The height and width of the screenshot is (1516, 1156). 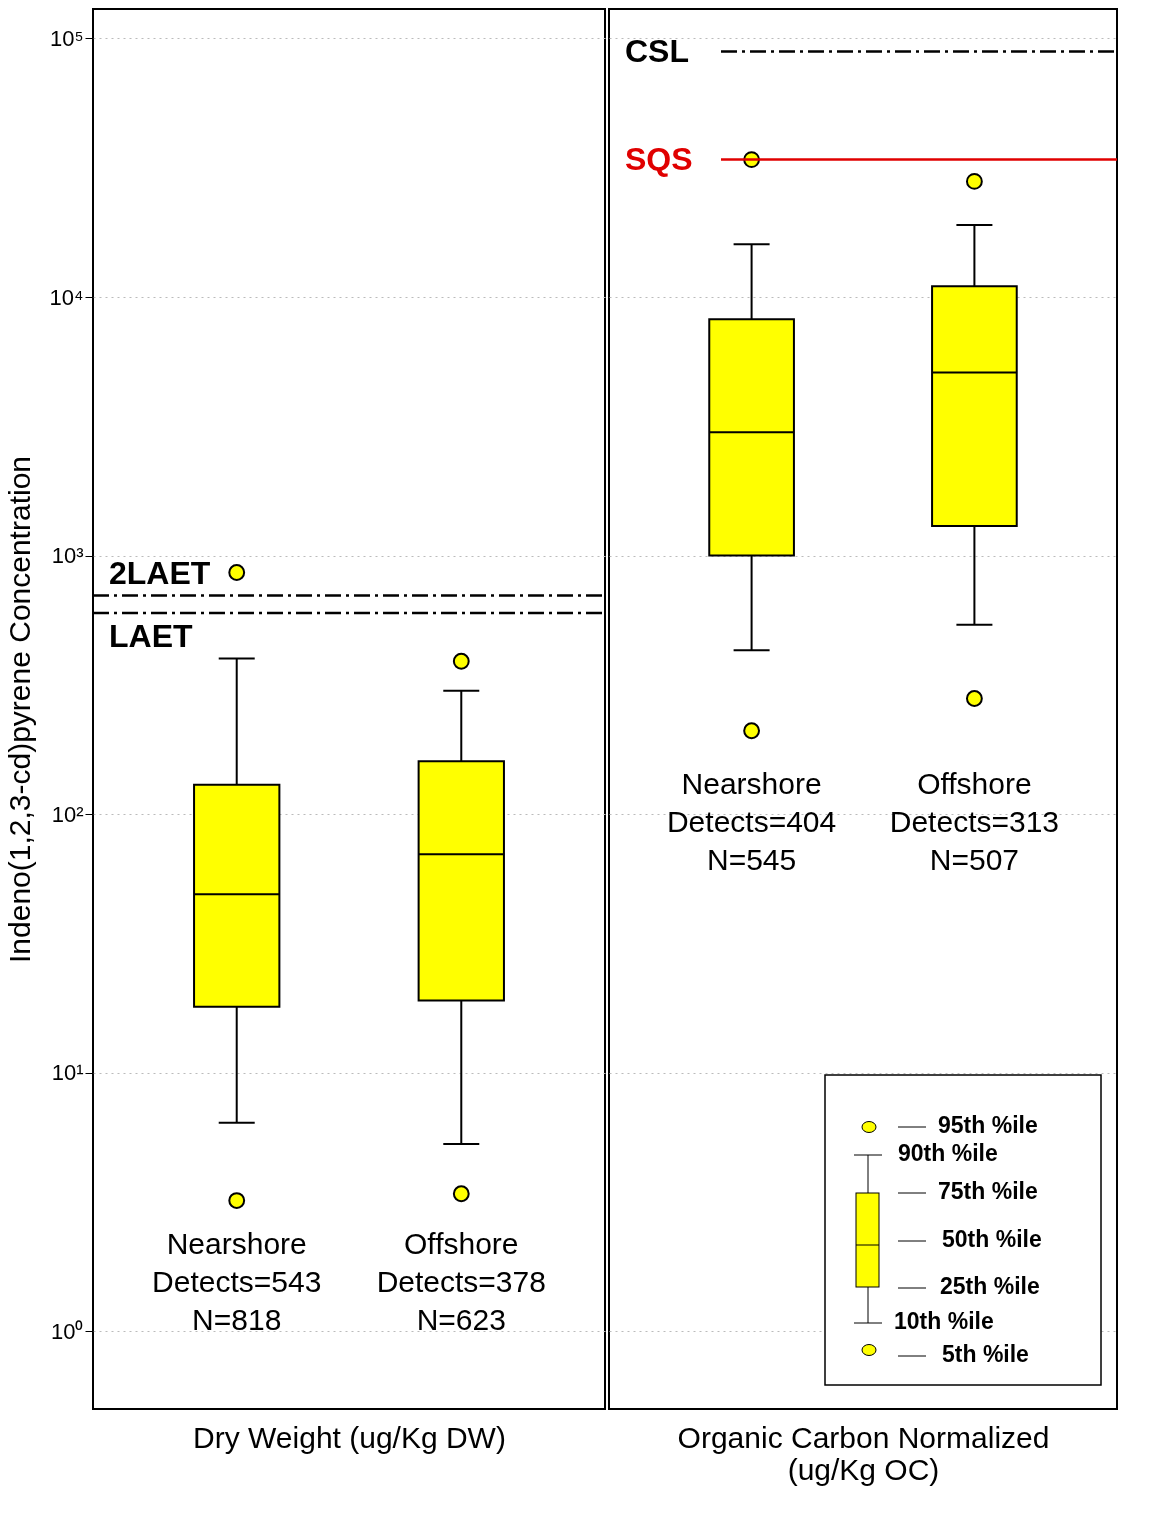 I want to click on ref-line-label: 2LAET, so click(x=160, y=572).